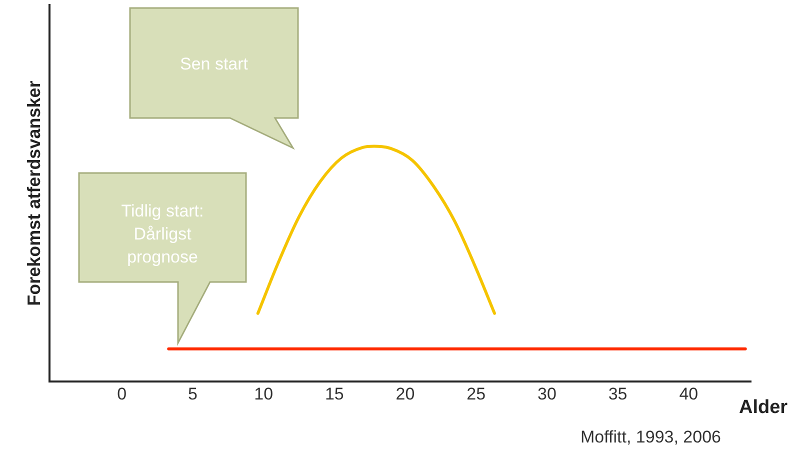 This screenshot has height=453, width=811. What do you see at coordinates (264, 394) in the screenshot?
I see `x-tick-label: 10` at bounding box center [264, 394].